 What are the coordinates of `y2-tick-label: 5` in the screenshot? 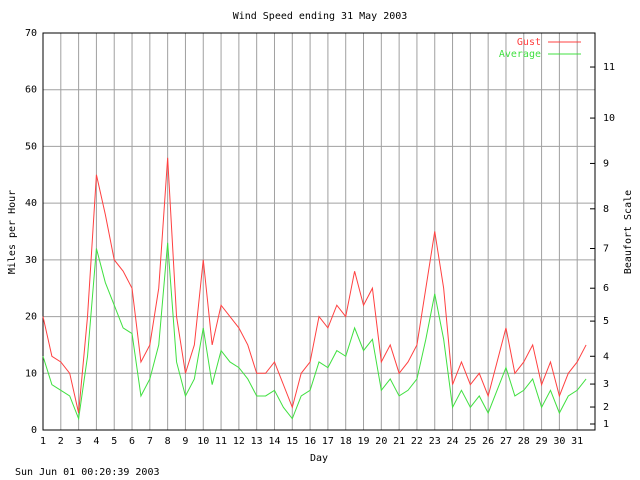 It's located at (606, 321).